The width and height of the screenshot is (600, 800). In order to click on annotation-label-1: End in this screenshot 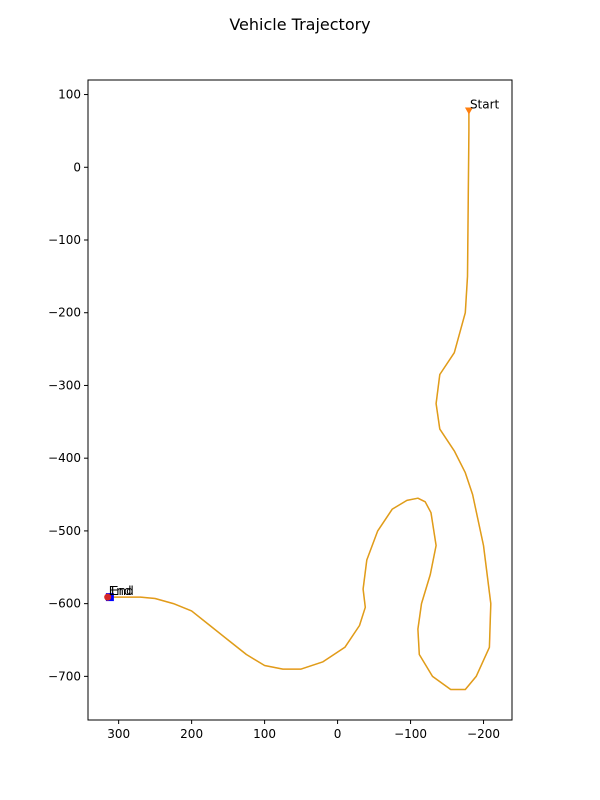, I will do `click(120, 591)`.